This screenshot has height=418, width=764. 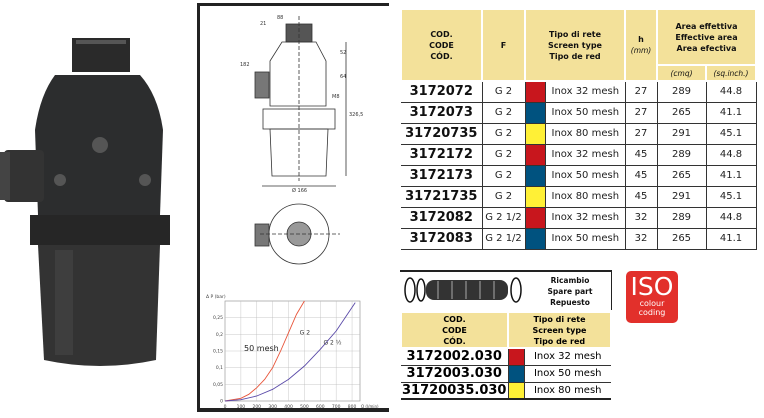 I want to click on header-code: COD. CODE CÓD., so click(x=441, y=45).